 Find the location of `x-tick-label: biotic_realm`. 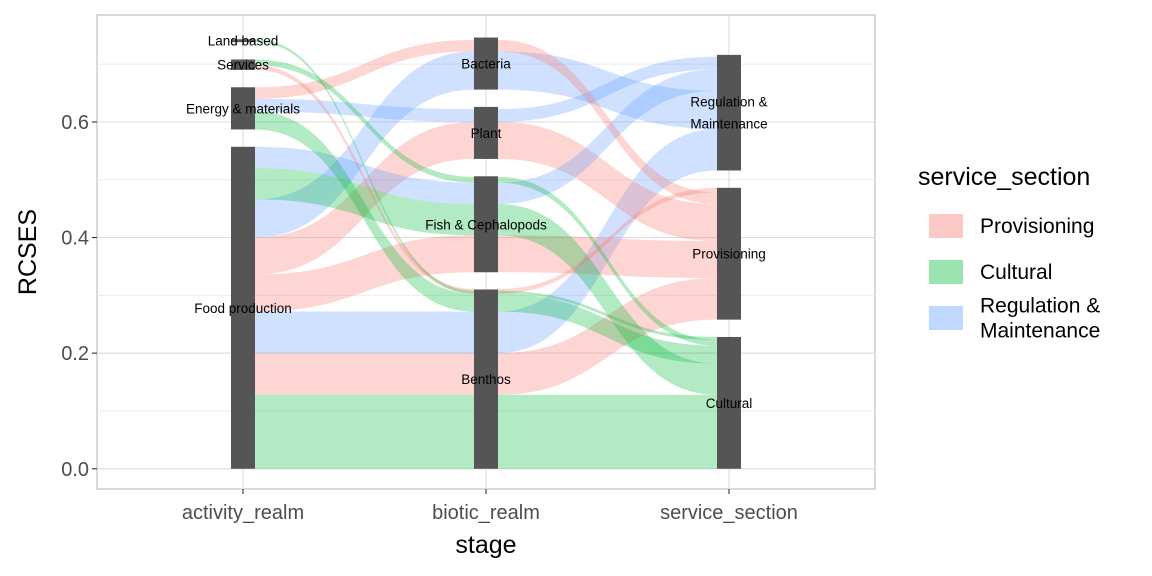

x-tick-label: biotic_realm is located at coordinates (486, 513).